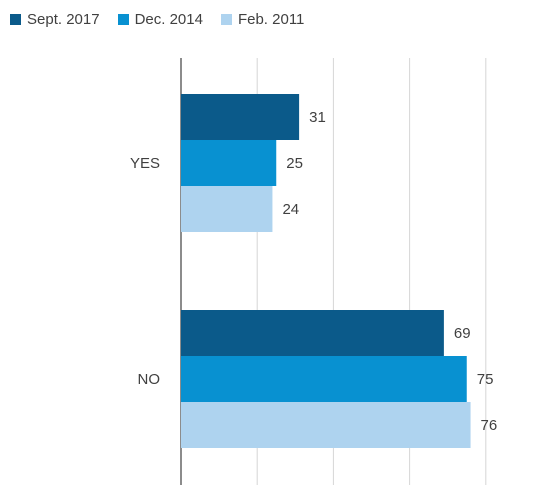 This screenshot has width=549, height=485. I want to click on legend: Sept. 2017 Dec. 2014 Feb. 2011, so click(166, 19).